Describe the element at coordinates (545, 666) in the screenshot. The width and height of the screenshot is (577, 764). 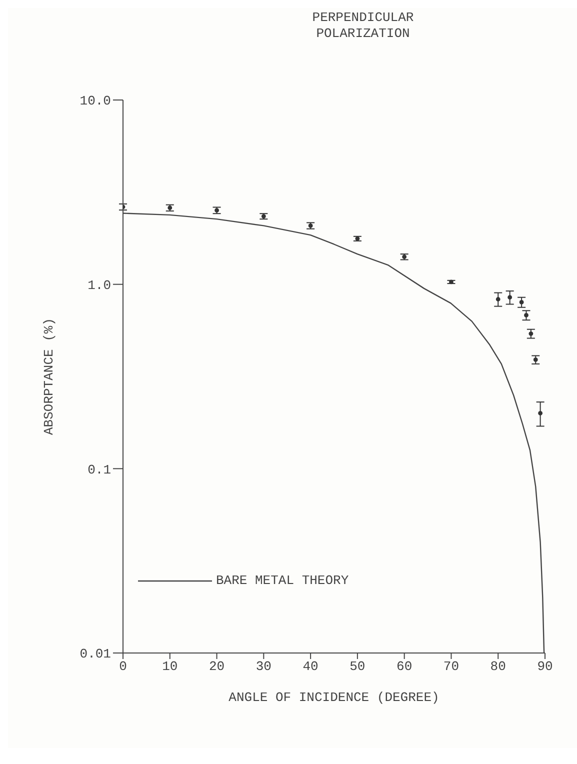
I see `x-tick-label: 90` at that location.